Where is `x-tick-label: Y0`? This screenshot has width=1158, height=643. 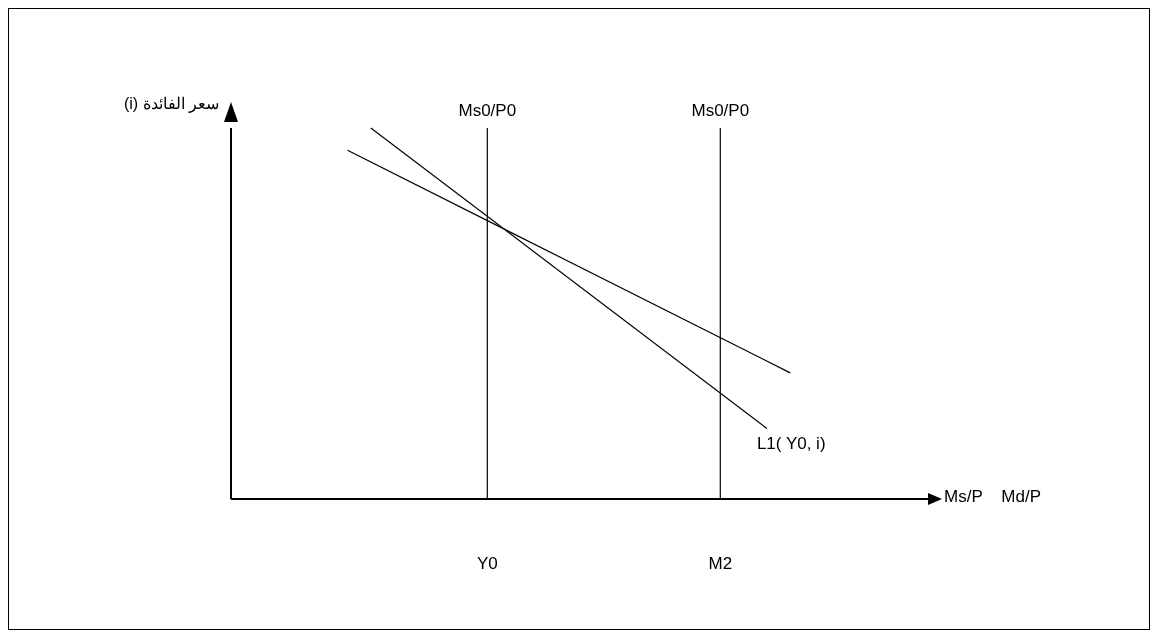
x-tick-label: Y0 is located at coordinates (487, 563).